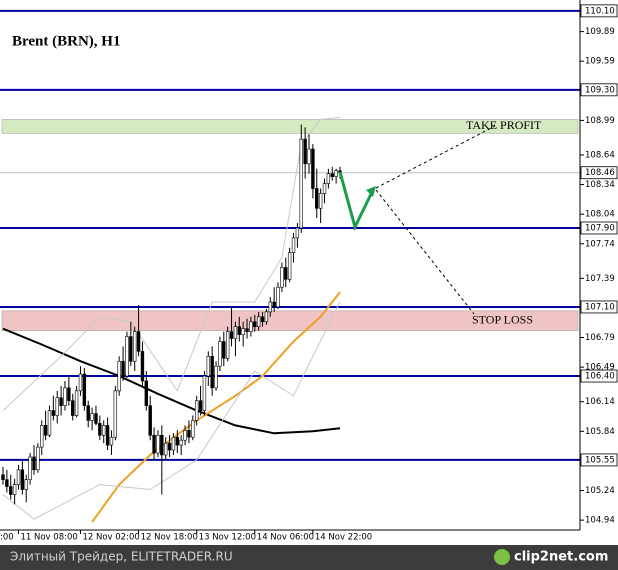 This screenshot has height=570, width=618. I want to click on y-tick-label: 108.46, so click(600, 173).